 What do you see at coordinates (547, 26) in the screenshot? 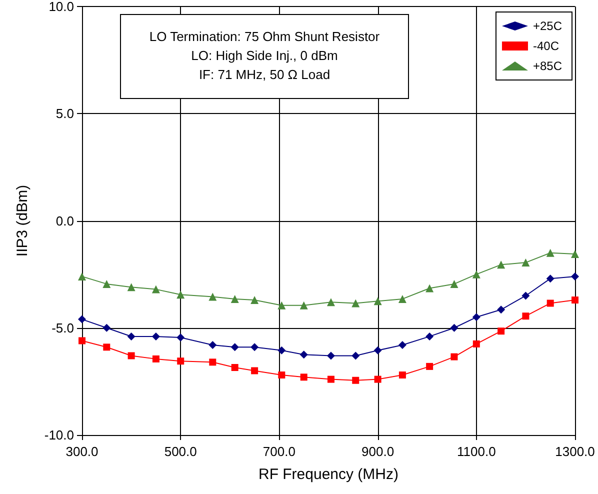
I see `legend-label: +25C` at bounding box center [547, 26].